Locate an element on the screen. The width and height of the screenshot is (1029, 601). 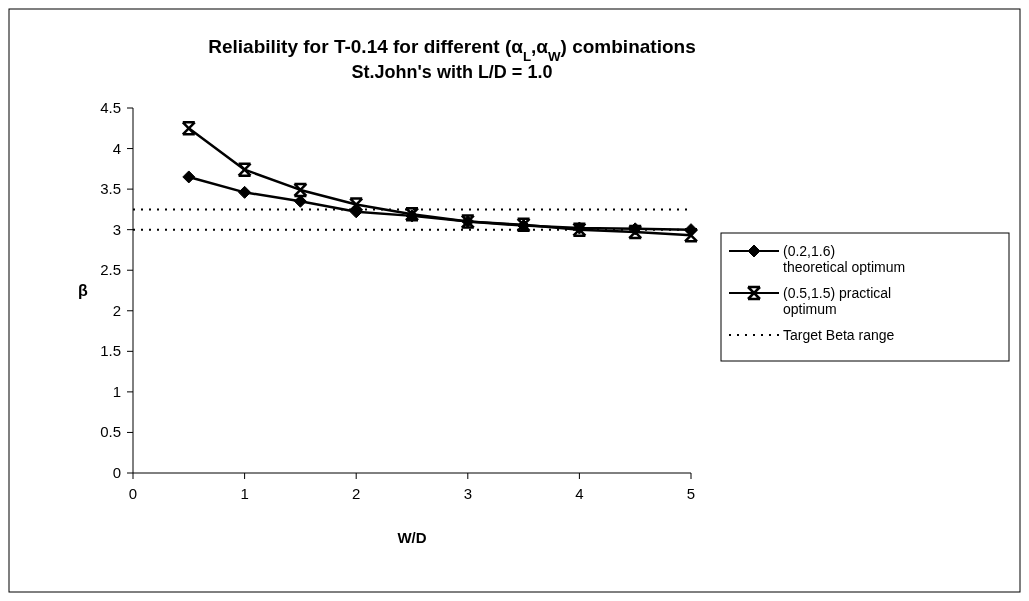
chart-subtitle: St.John's with L/D = 1.0 is located at coordinates (452, 72).